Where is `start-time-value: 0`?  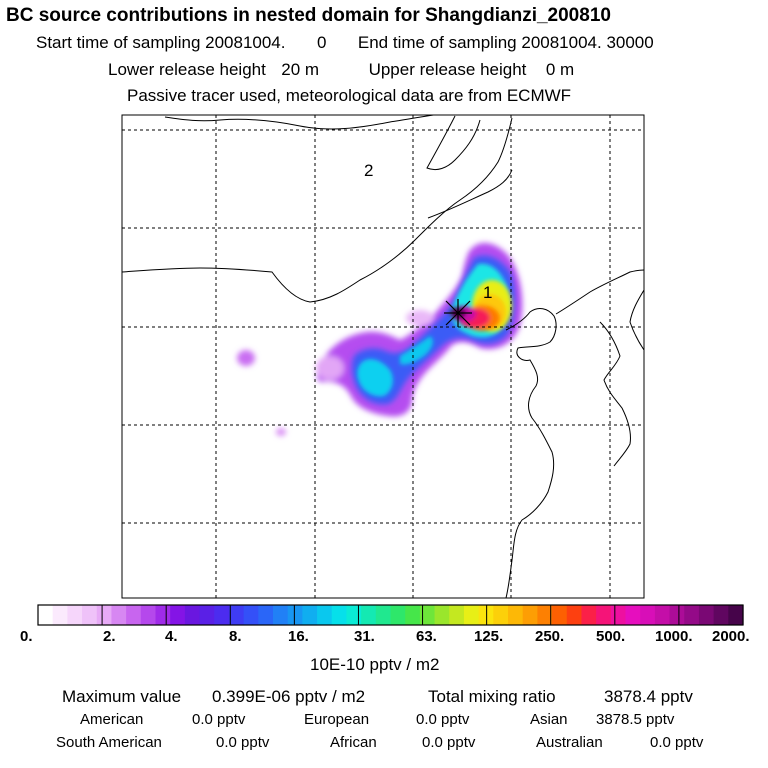
start-time-value: 0 is located at coordinates (321, 42).